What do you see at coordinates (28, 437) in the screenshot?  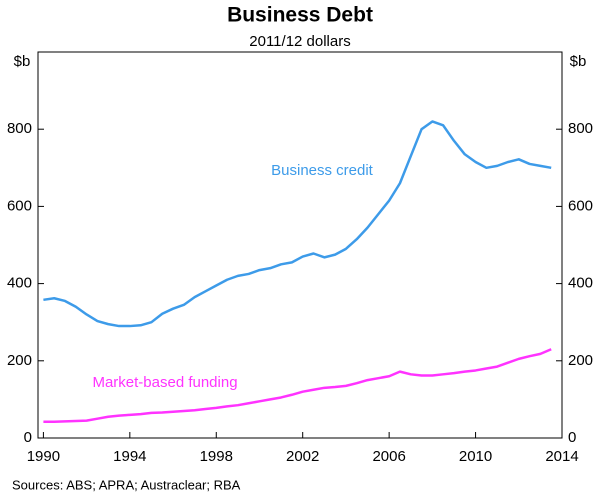 I see `y-tick-label: 0` at bounding box center [28, 437].